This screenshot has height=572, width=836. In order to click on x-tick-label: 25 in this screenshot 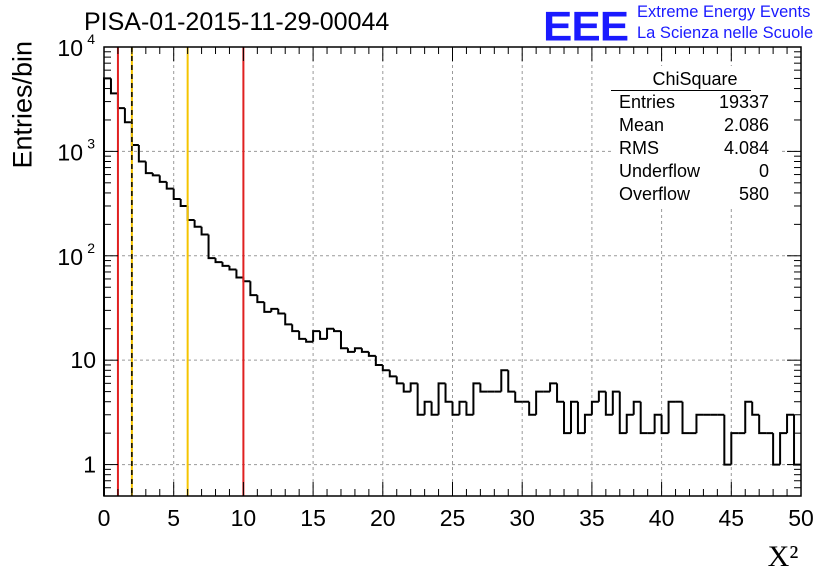, I will do `click(453, 518)`.